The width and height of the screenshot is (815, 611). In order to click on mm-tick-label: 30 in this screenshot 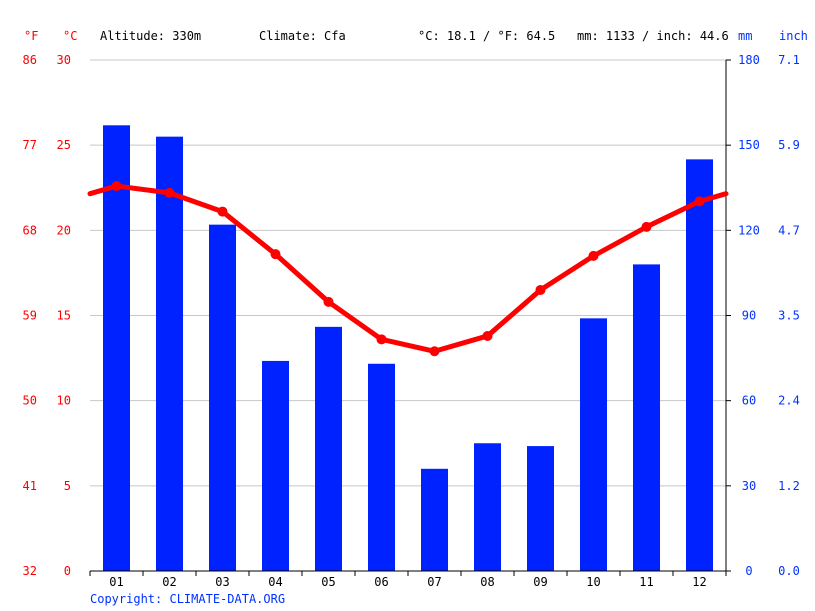, I will do `click(749, 486)`.